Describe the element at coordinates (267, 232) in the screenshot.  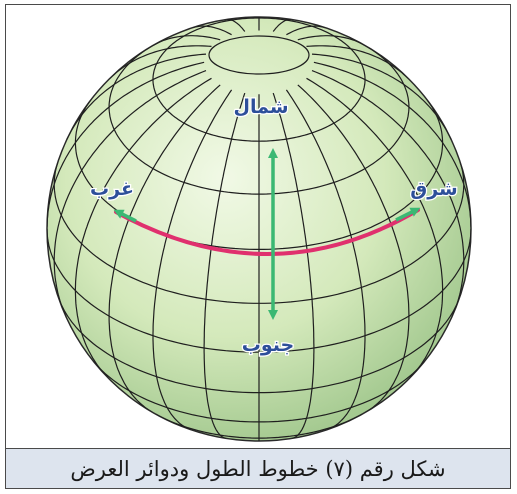
I see `equator-arc` at that location.